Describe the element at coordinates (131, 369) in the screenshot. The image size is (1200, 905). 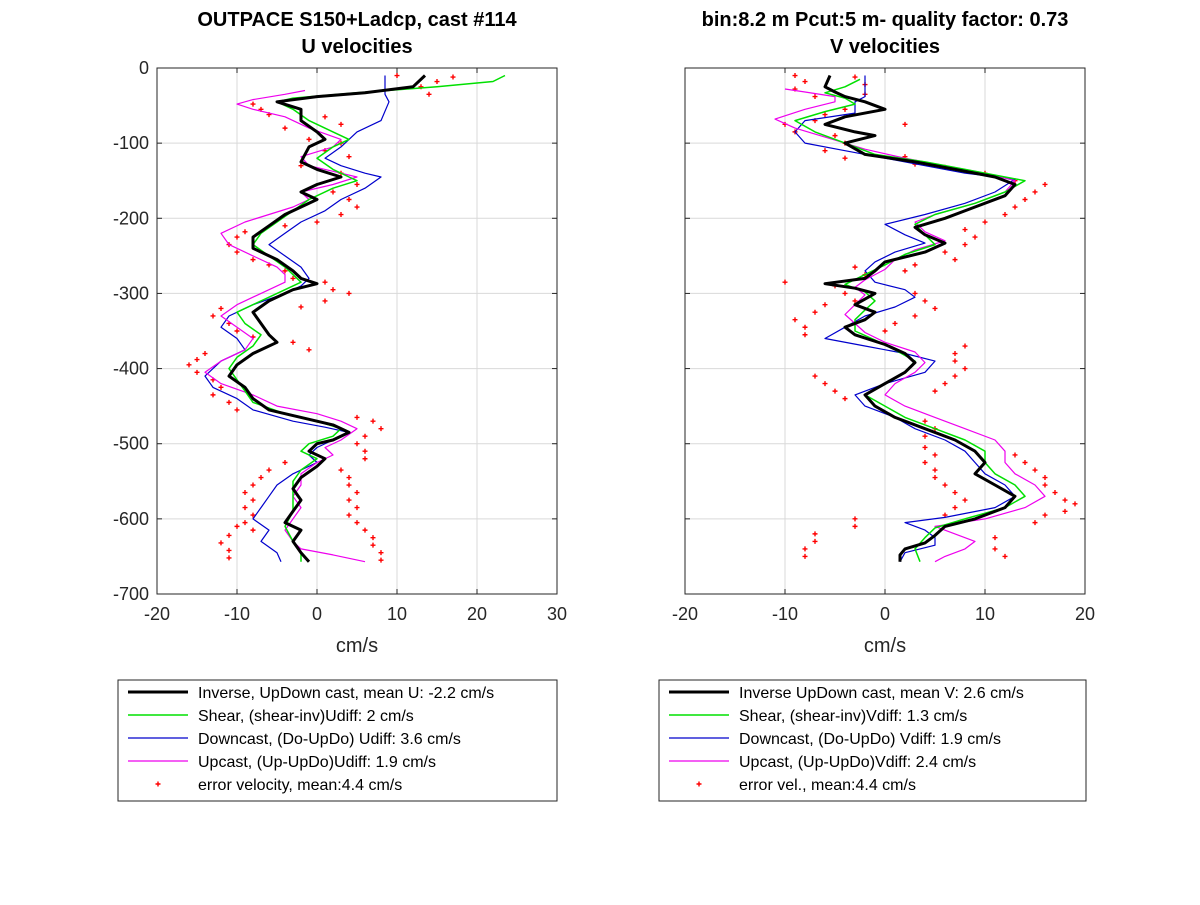
I see `u-y-tick-label: -400` at that location.